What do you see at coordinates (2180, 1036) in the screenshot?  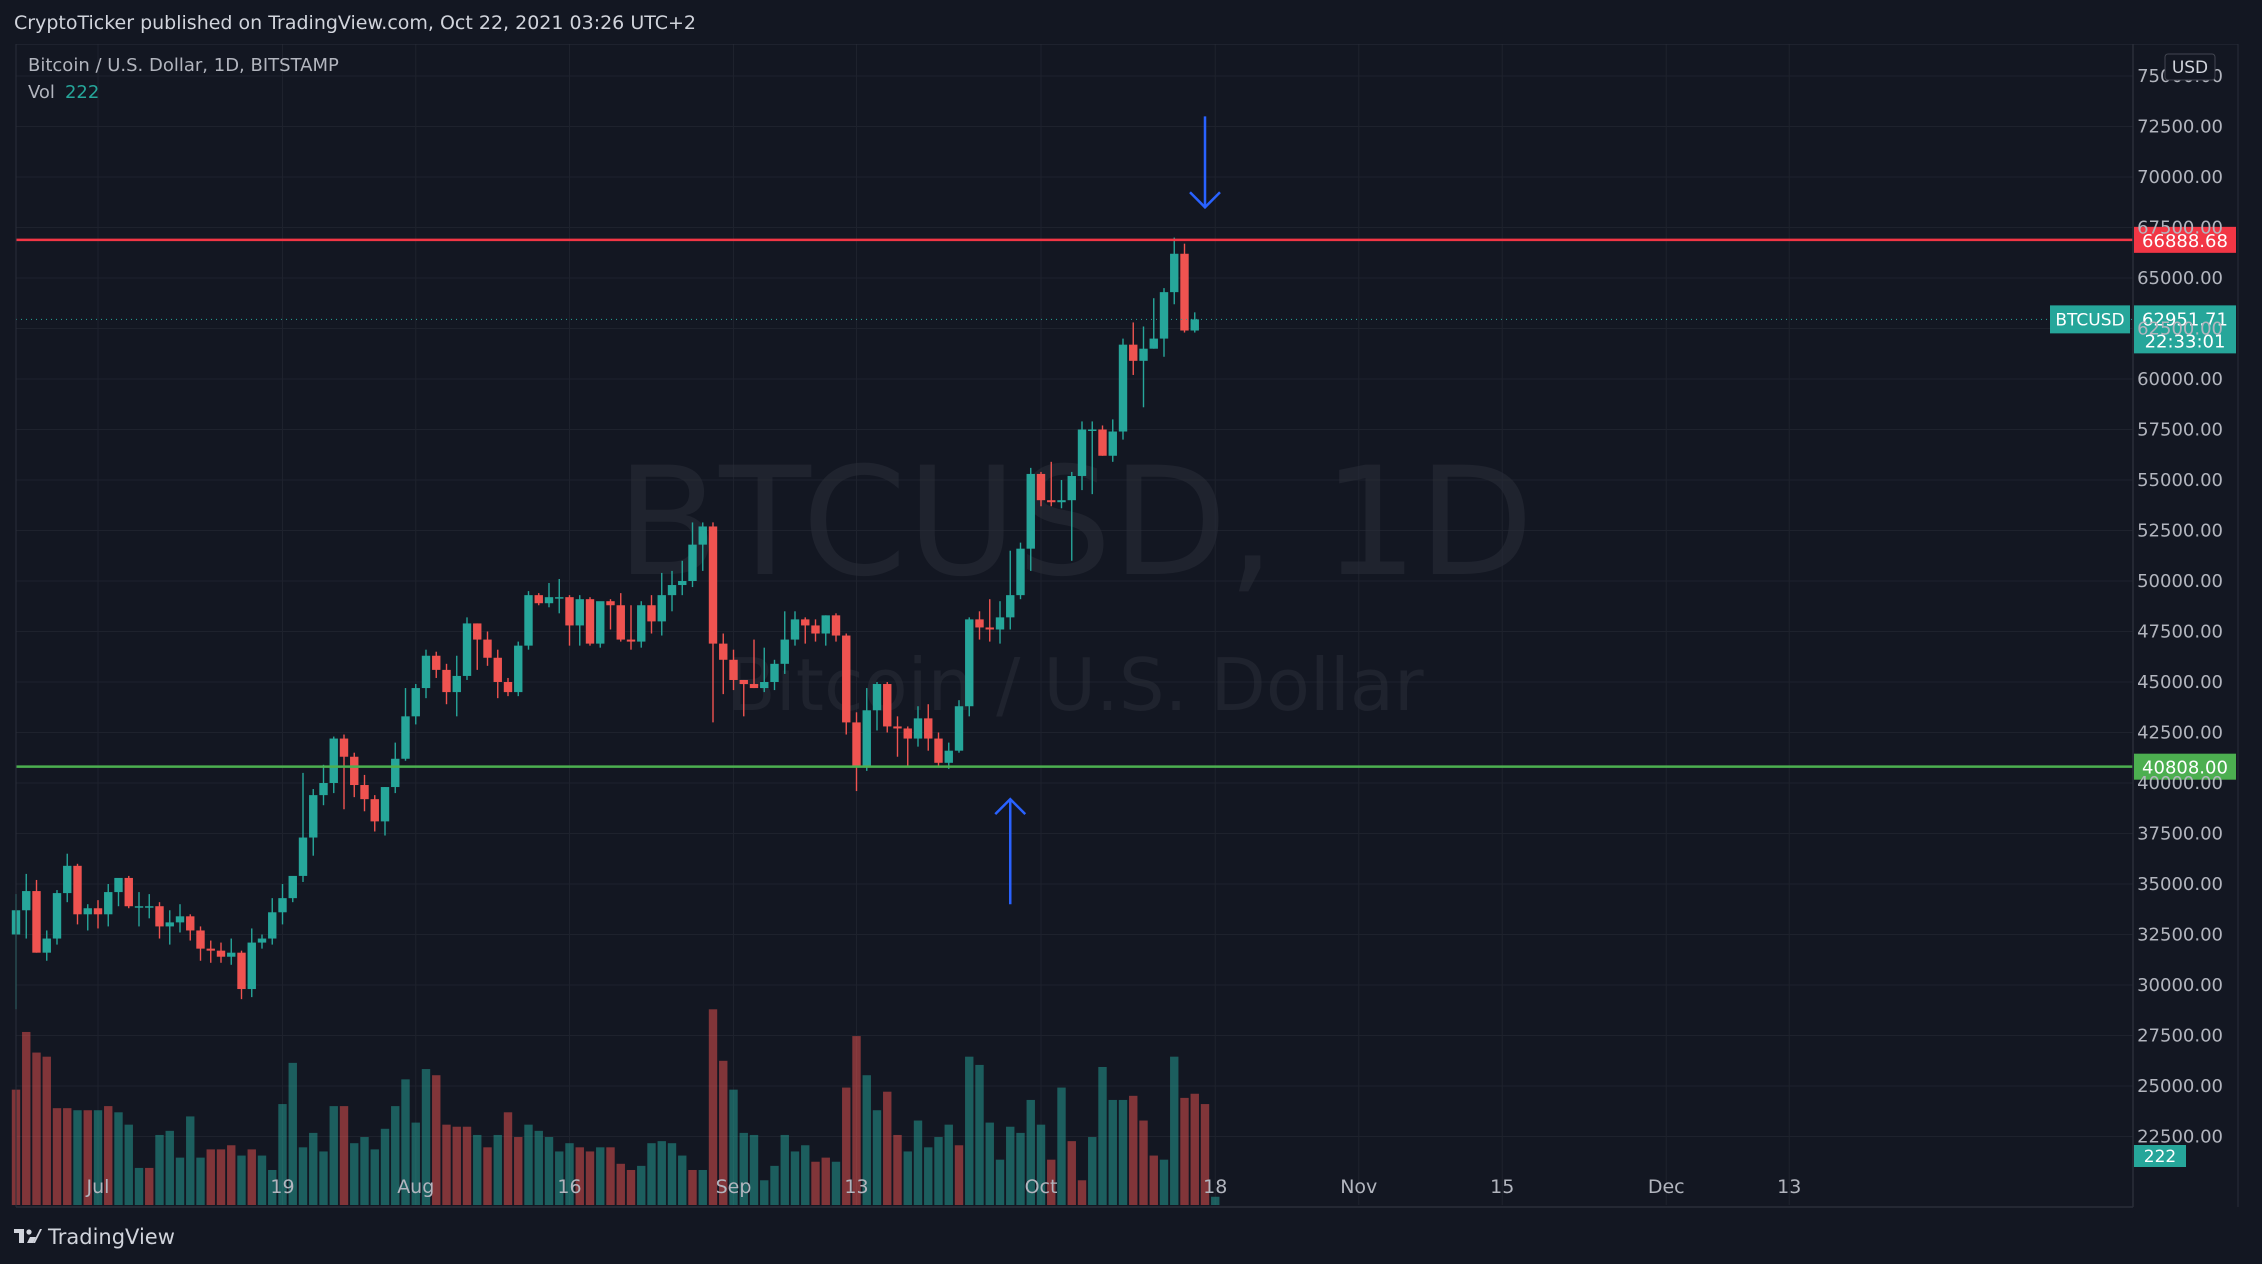 I see `price-tick-label: 27500.00` at bounding box center [2180, 1036].